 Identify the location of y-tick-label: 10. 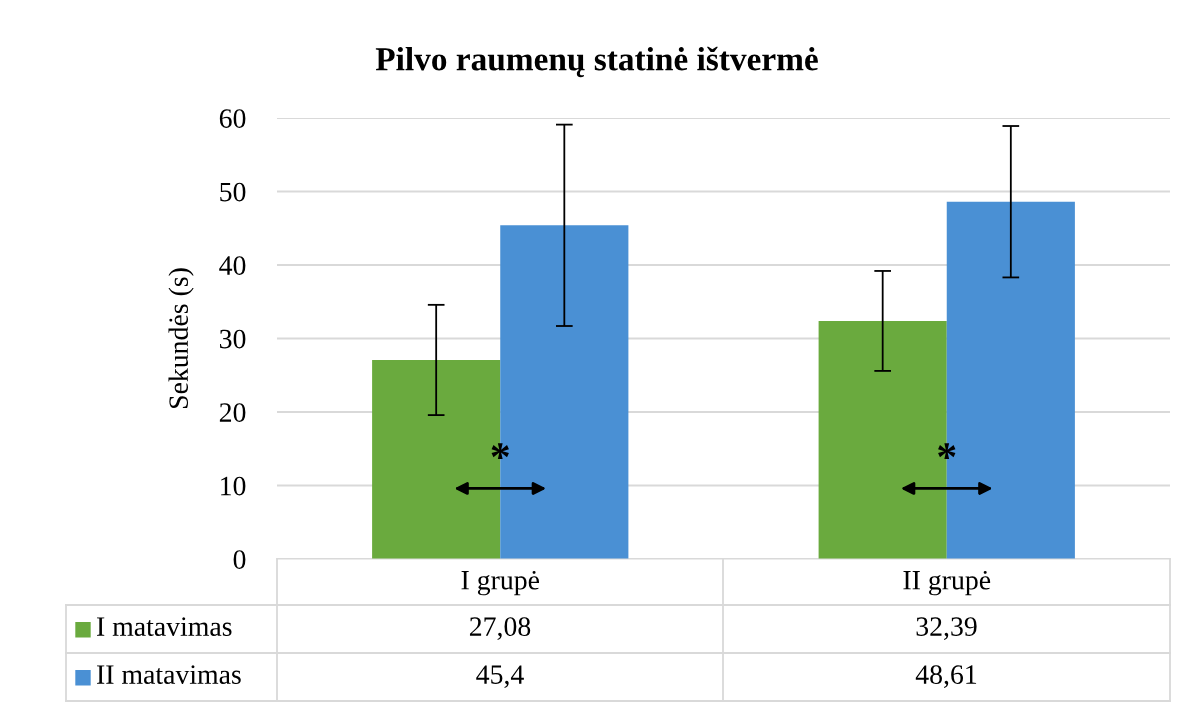
(233, 486).